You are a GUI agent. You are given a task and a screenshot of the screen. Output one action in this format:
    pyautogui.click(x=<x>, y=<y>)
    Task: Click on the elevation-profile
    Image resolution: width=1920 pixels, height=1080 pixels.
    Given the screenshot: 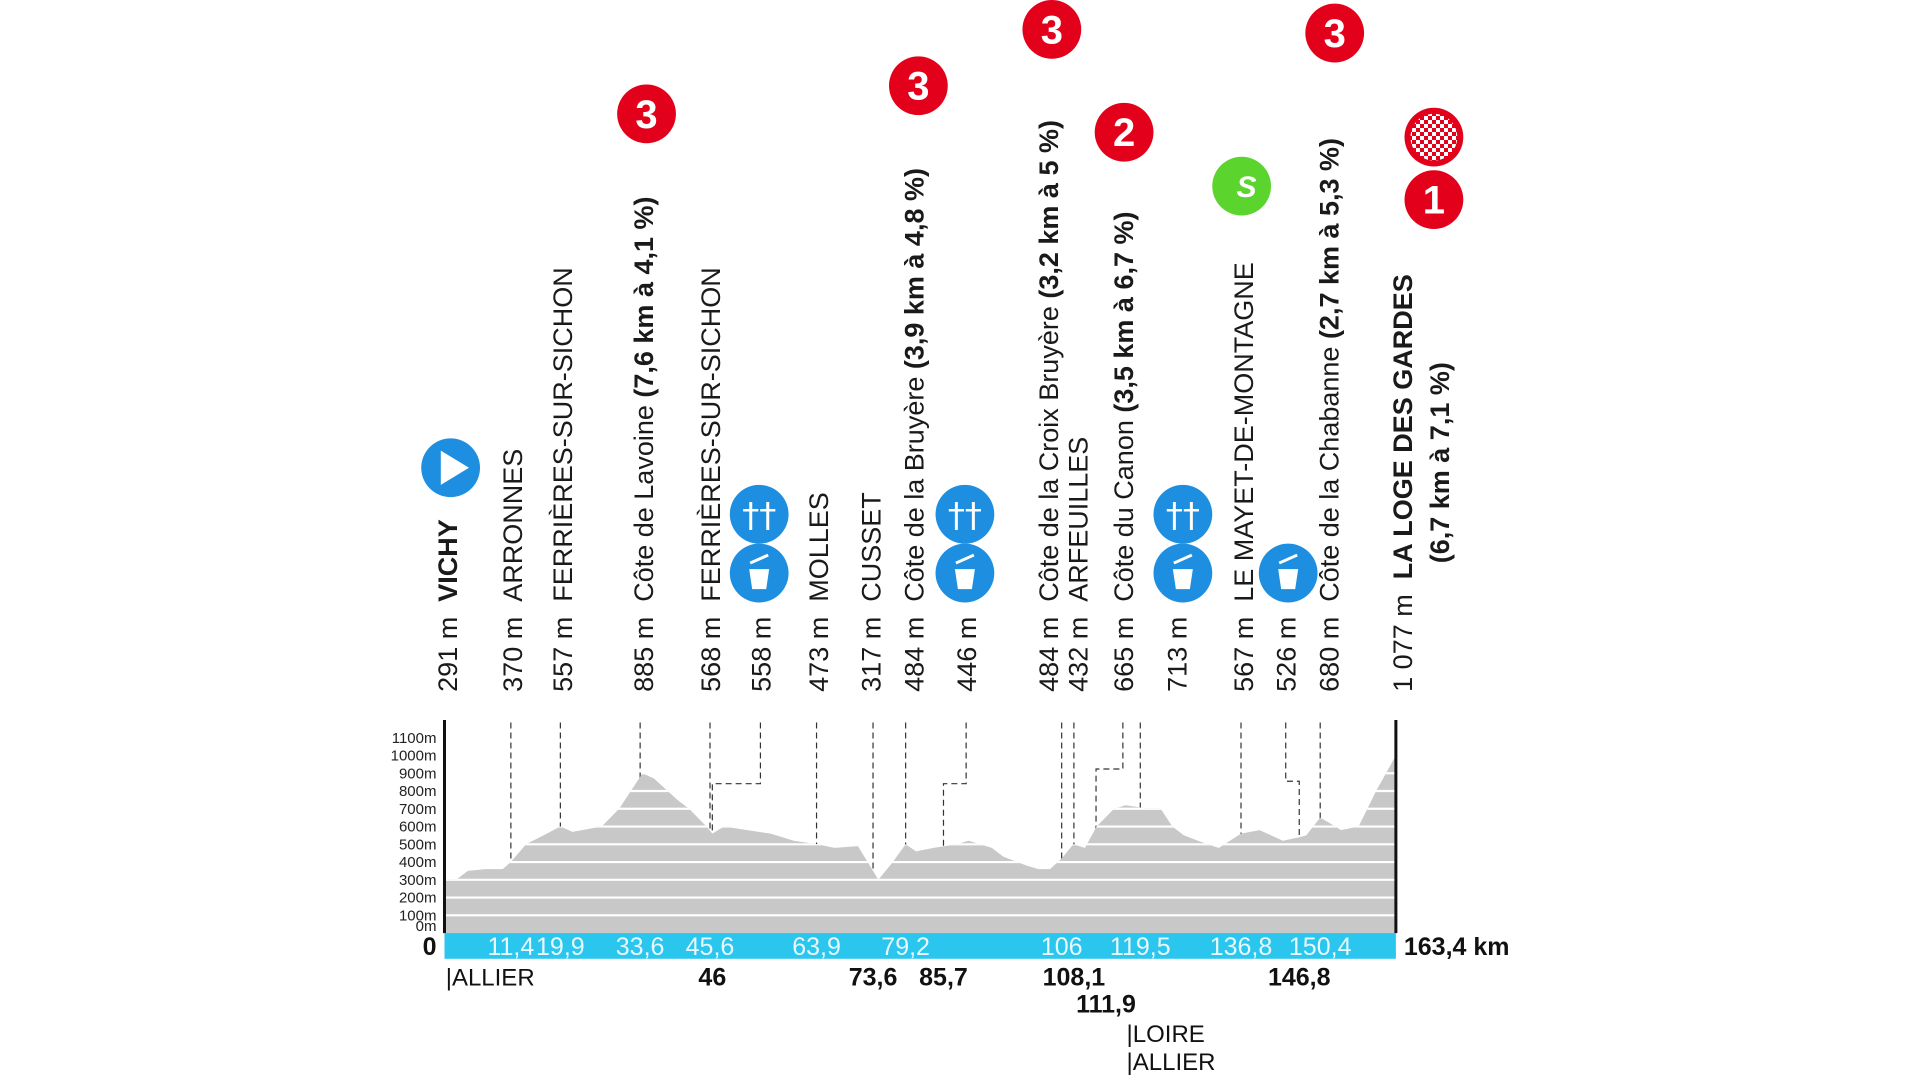 What is the action you would take?
    pyautogui.click(x=920, y=844)
    